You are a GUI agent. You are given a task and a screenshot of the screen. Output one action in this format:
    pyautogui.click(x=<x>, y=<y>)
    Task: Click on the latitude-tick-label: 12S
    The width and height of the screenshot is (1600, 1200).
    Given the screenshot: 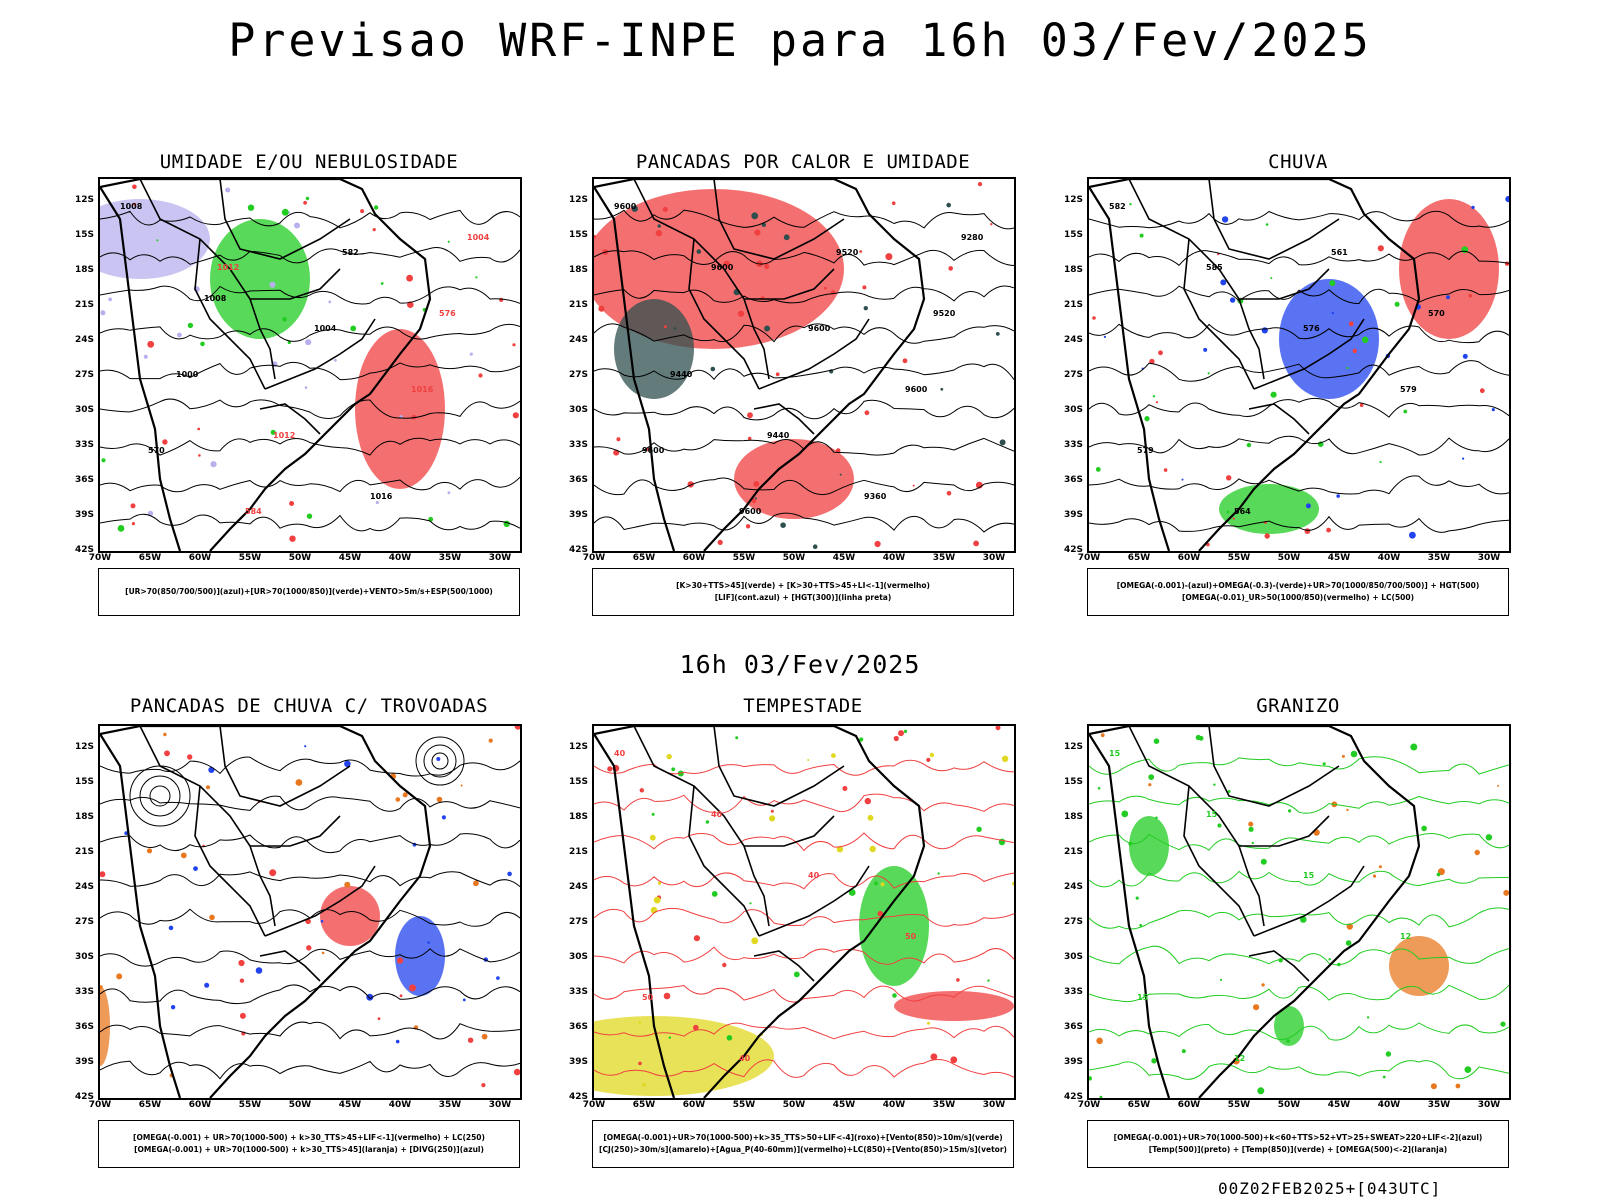 What is the action you would take?
    pyautogui.click(x=84, y=747)
    